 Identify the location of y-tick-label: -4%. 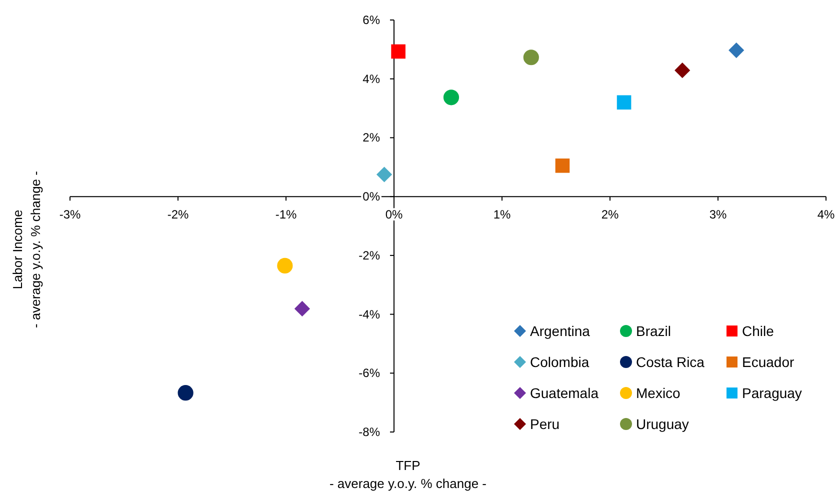
(369, 314).